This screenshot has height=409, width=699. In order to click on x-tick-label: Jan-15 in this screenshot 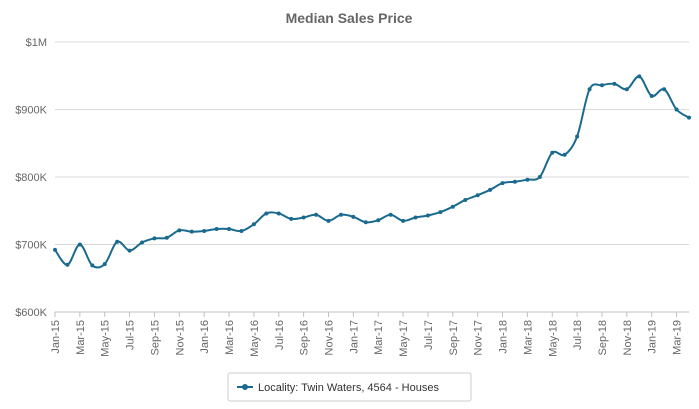, I will do `click(56, 337)`.